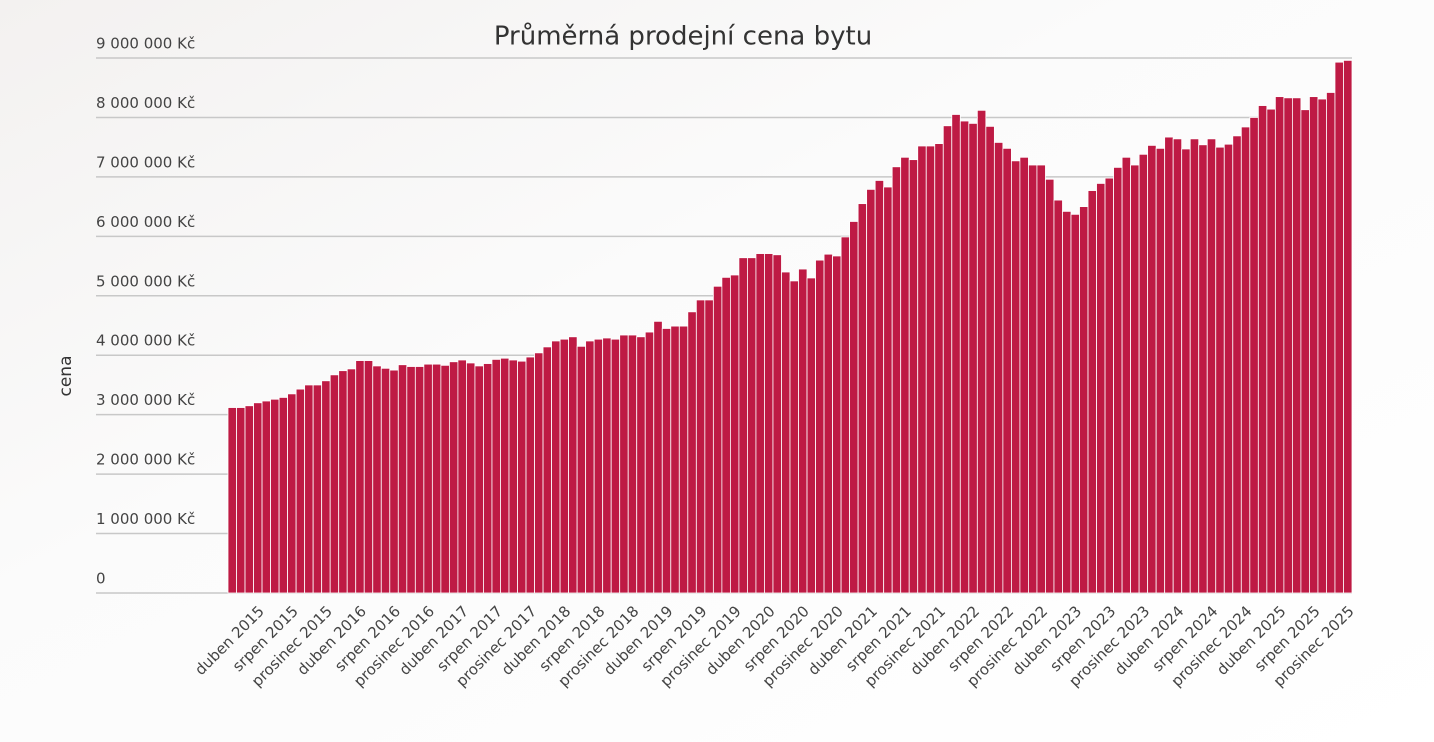 The image size is (1434, 742). I want to click on y-tick-label: 8 000 000 Kč, so click(145, 103).